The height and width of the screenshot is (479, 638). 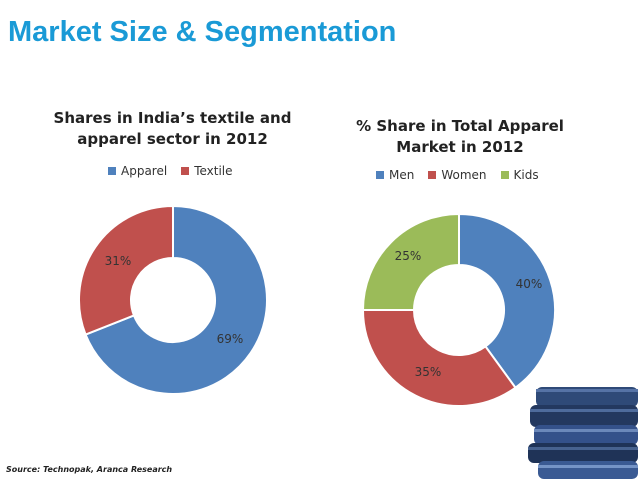 I want to click on data-label-apparel: 69%, so click(x=230, y=339).